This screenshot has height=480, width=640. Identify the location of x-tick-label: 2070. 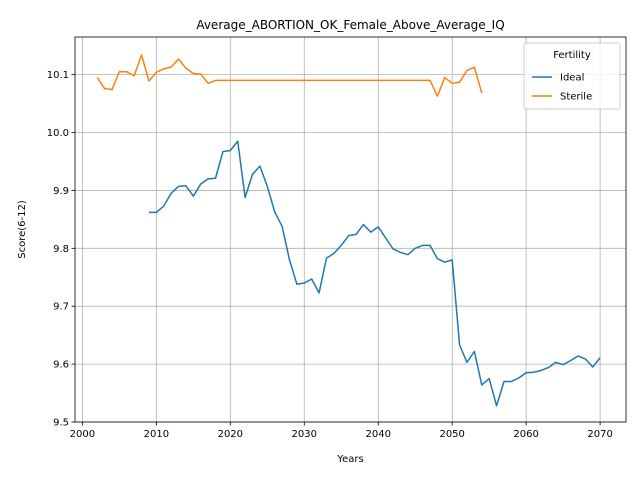
(599, 434).